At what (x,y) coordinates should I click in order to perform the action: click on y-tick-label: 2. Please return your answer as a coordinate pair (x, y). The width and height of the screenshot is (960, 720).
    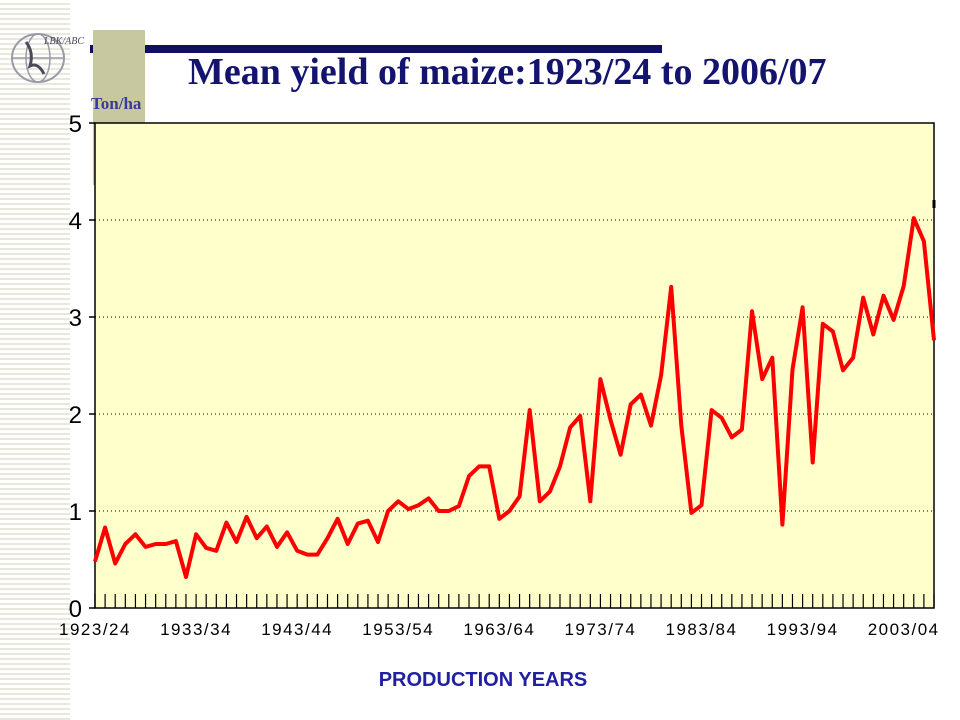
    Looking at the image, I should click on (75, 415).